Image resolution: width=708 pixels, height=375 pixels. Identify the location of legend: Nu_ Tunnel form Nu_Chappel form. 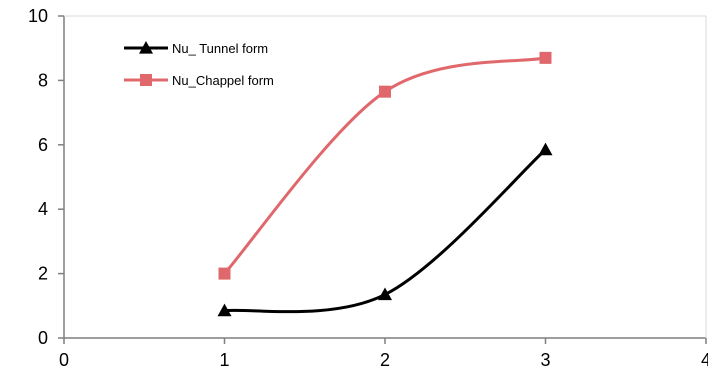
(199, 64).